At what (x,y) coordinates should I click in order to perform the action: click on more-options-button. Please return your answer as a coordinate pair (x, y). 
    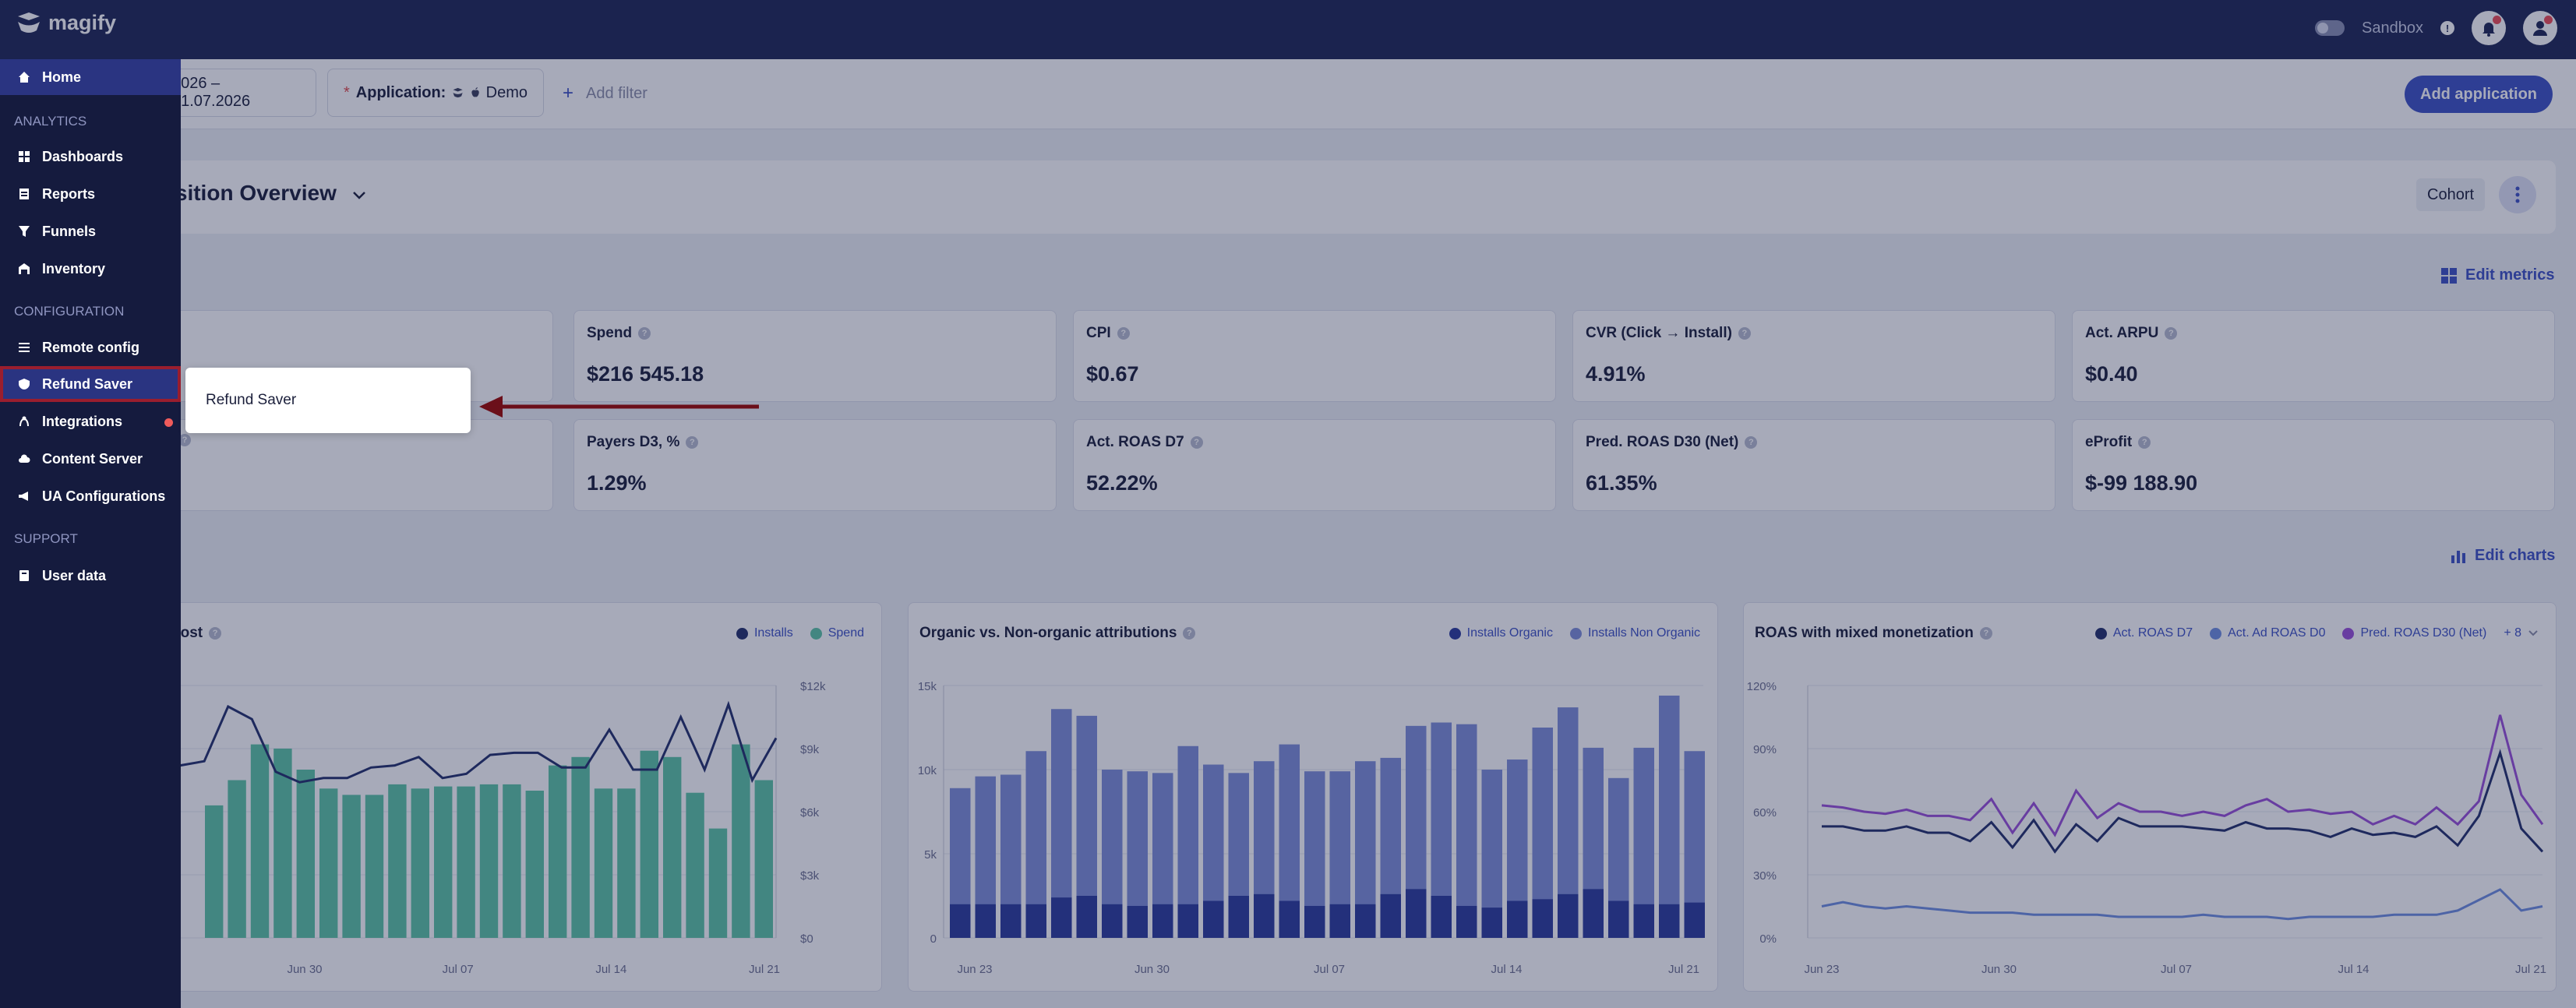
    Looking at the image, I should click on (2517, 195).